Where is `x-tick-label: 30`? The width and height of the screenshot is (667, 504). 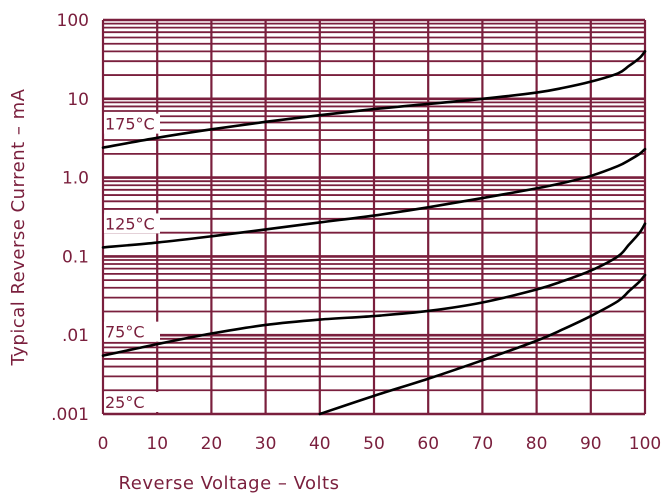
x-tick-label: 30 is located at coordinates (266, 444).